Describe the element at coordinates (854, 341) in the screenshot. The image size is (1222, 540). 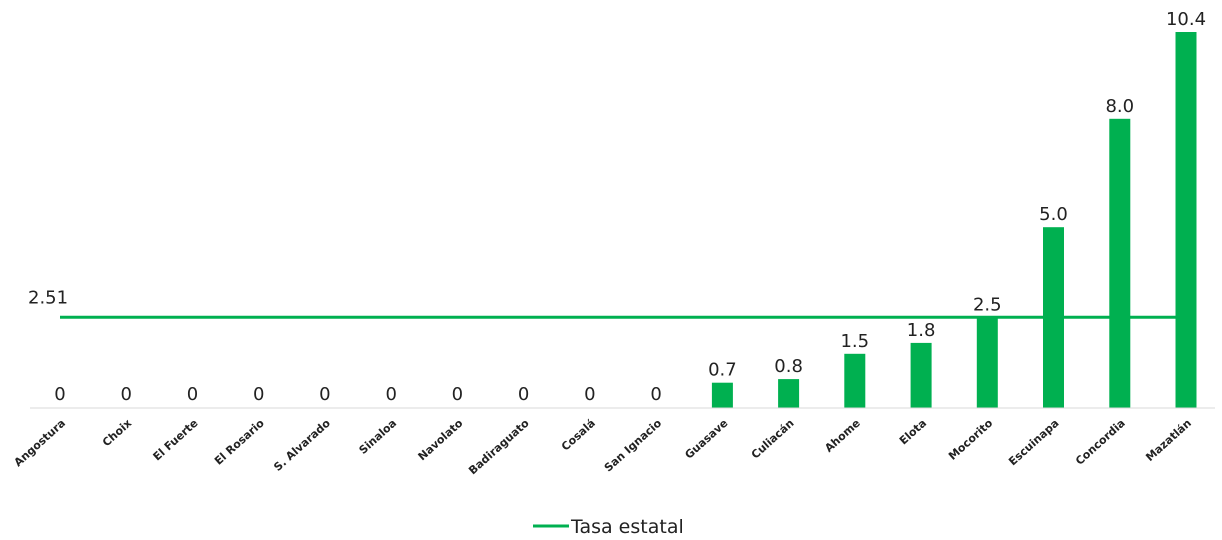
I see `data-label: 1.5` at that location.